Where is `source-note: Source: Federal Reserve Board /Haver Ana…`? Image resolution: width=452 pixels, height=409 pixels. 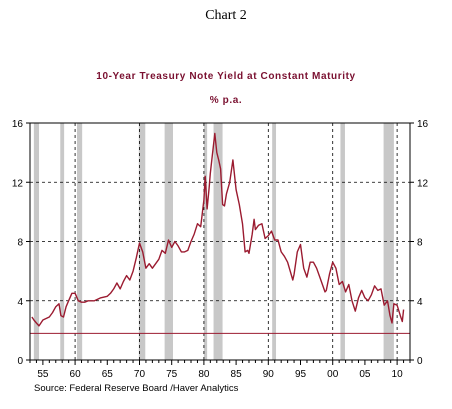 source-note: Source: Federal Reserve Board /Haver Ana… is located at coordinates (136, 388).